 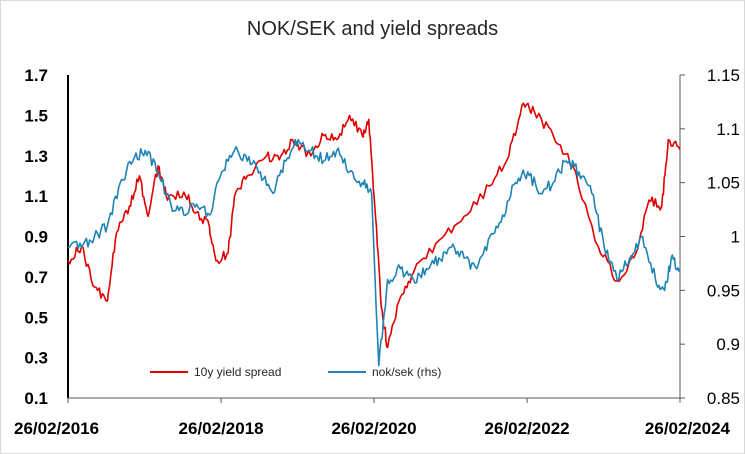 What do you see at coordinates (373, 428) in the screenshot?
I see `x-tick-label: 26/02/2020` at bounding box center [373, 428].